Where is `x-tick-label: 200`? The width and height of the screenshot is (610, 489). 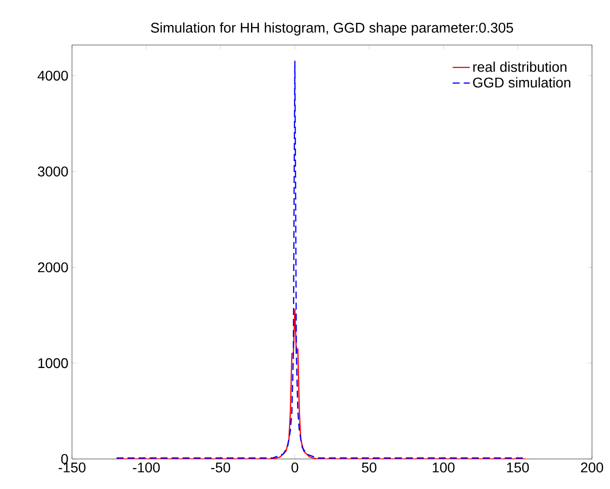
x-tick-label: 200 is located at coordinates (592, 467).